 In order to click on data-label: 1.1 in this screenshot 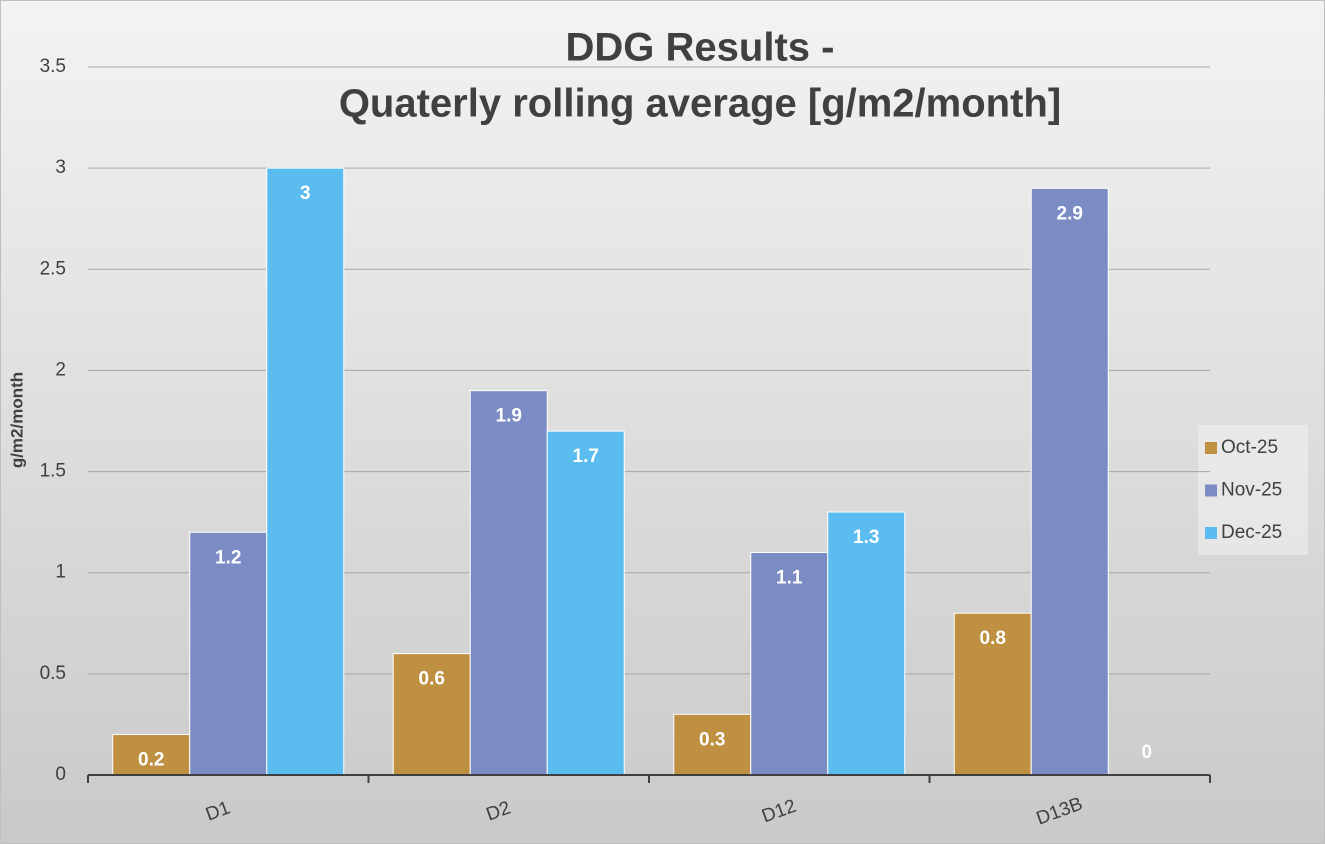, I will do `click(789, 578)`.